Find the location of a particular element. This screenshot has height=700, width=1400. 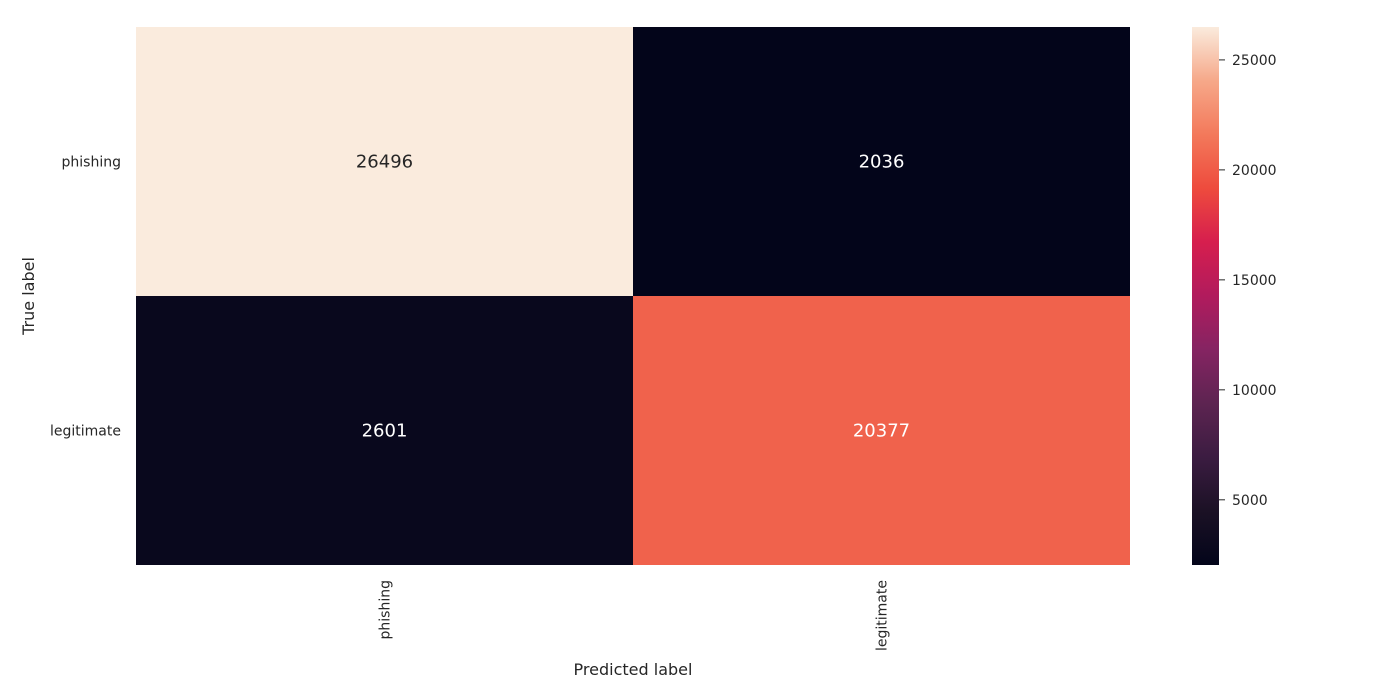

x-tick-labels: phishing legitimate is located at coordinates (634, 615).